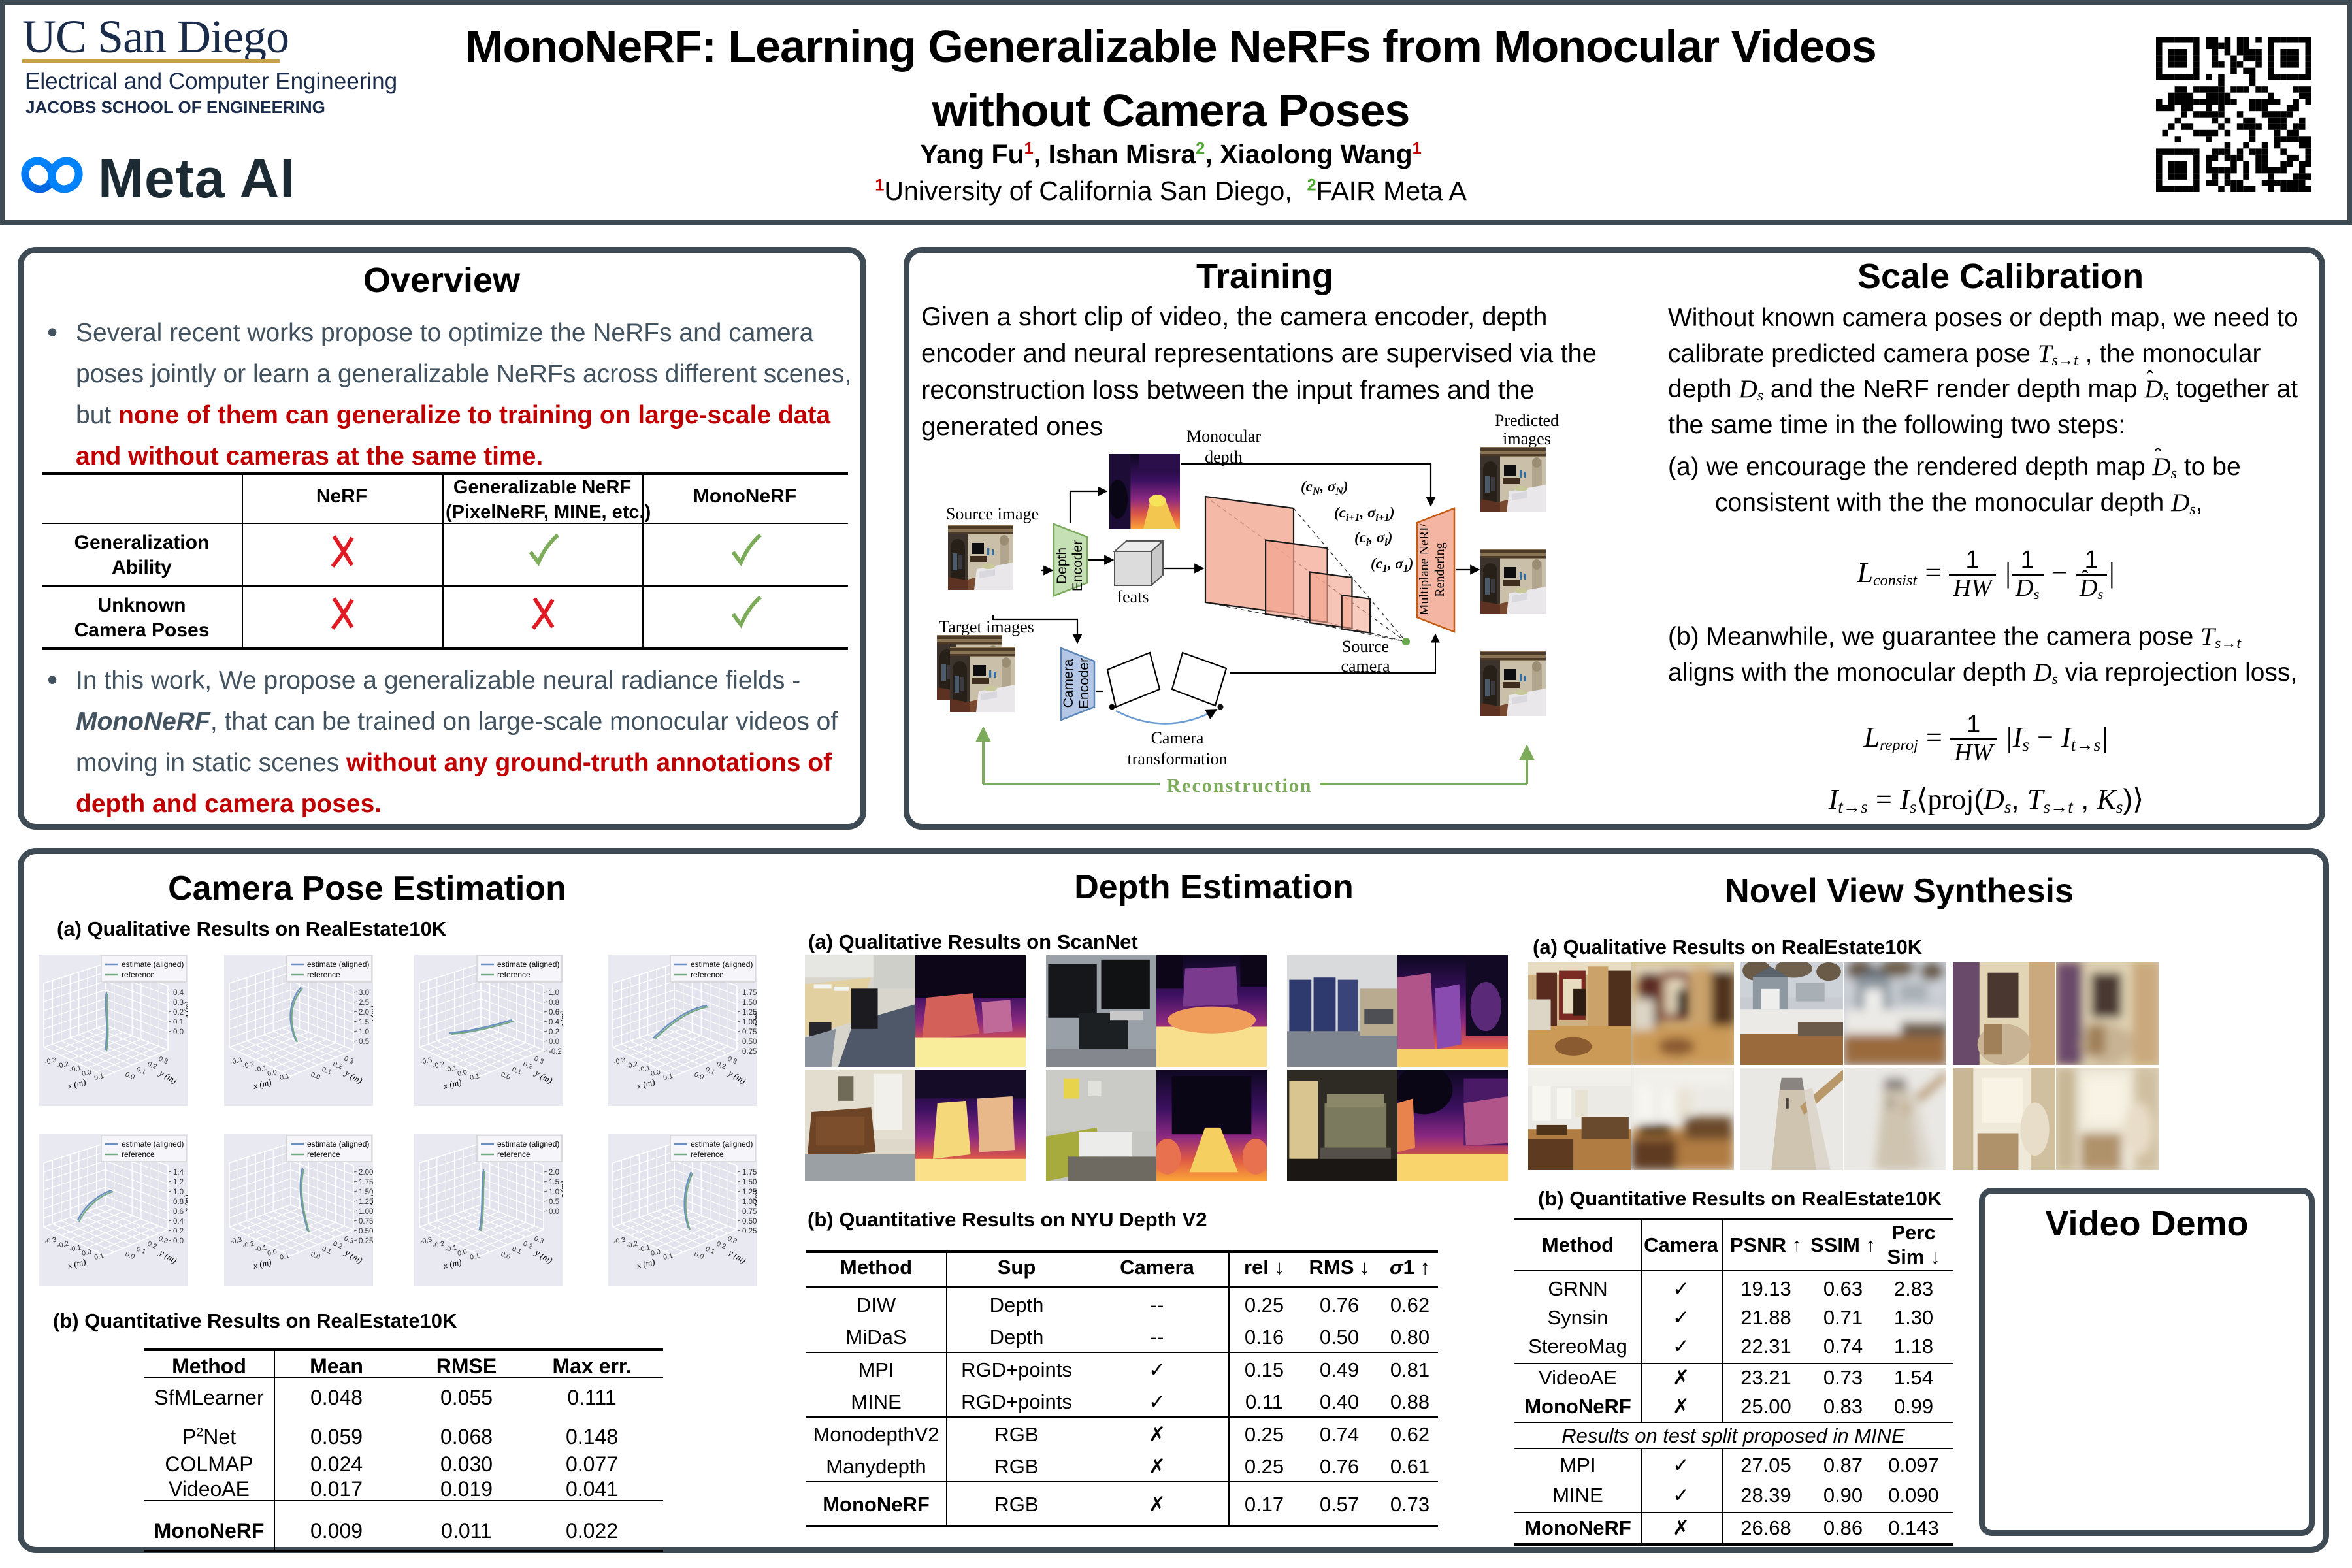 Image resolution: width=2352 pixels, height=1568 pixels. I want to click on svg-text: (ci, σi), so click(1373, 538).